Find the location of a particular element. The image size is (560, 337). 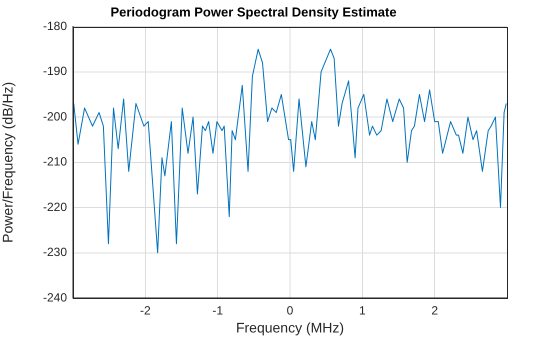

x-tick-label: -1 is located at coordinates (218, 311).